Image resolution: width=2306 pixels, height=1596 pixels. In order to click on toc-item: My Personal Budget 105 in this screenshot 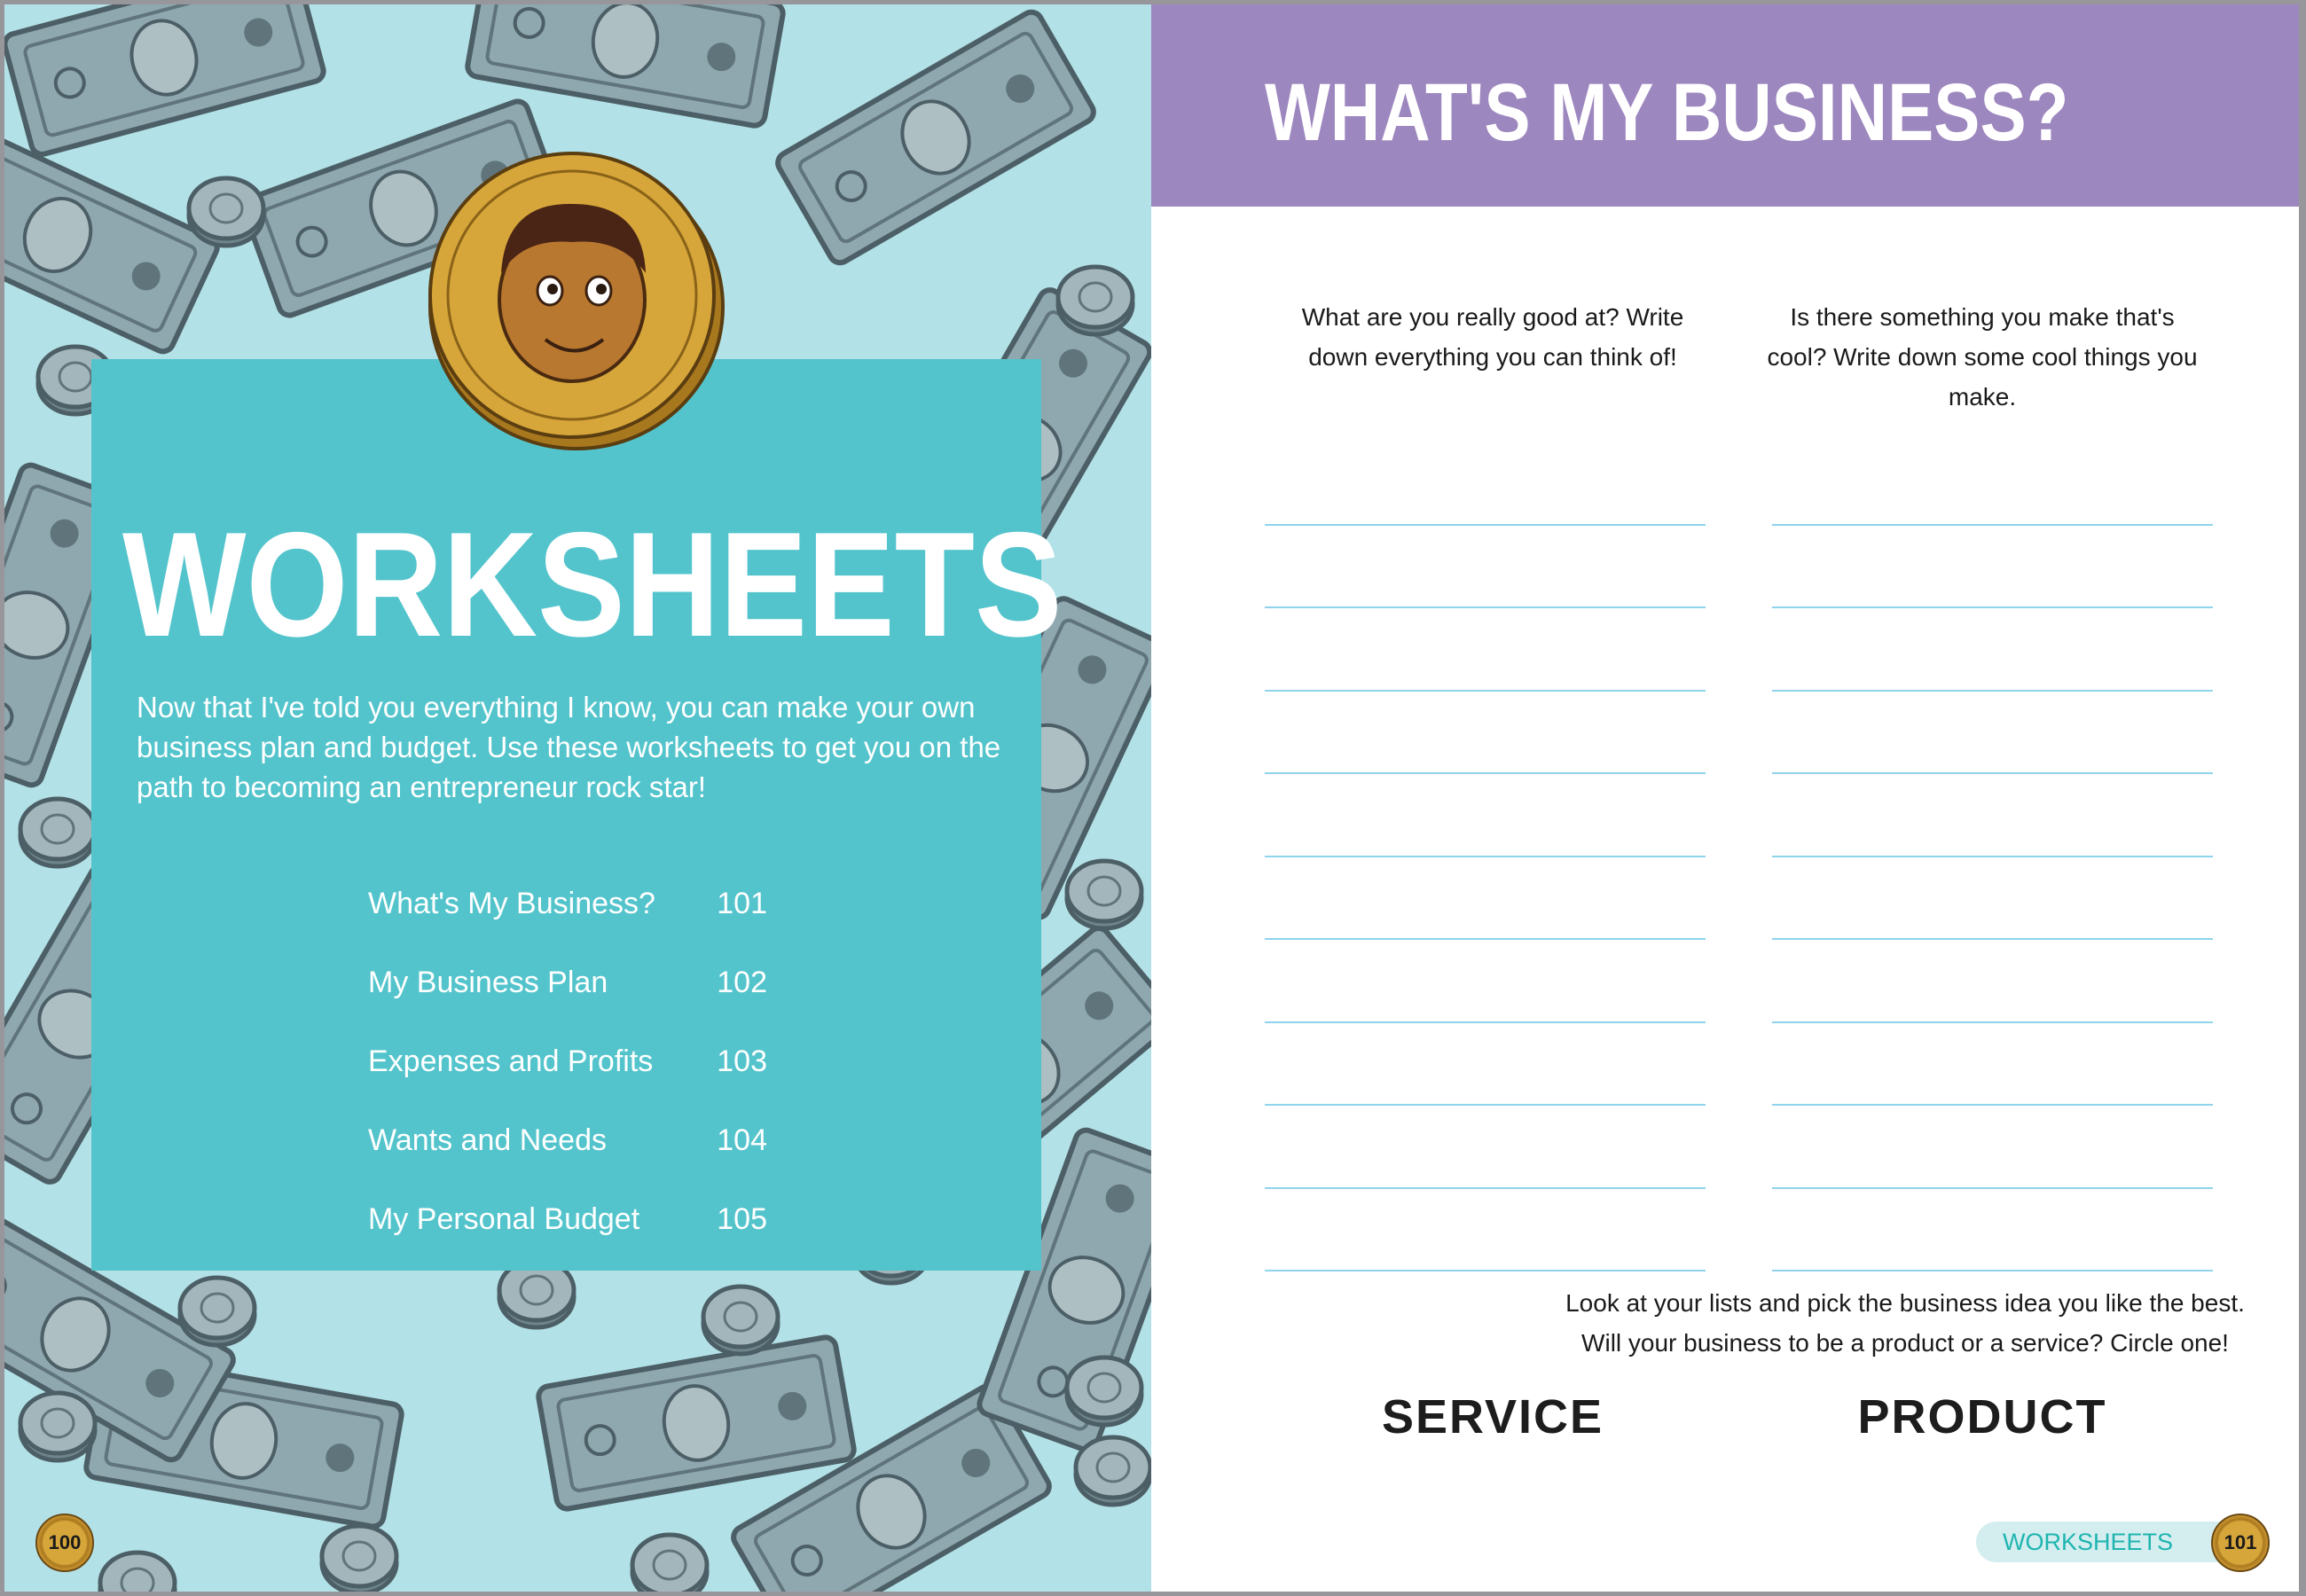, I will do `click(567, 1241)`.